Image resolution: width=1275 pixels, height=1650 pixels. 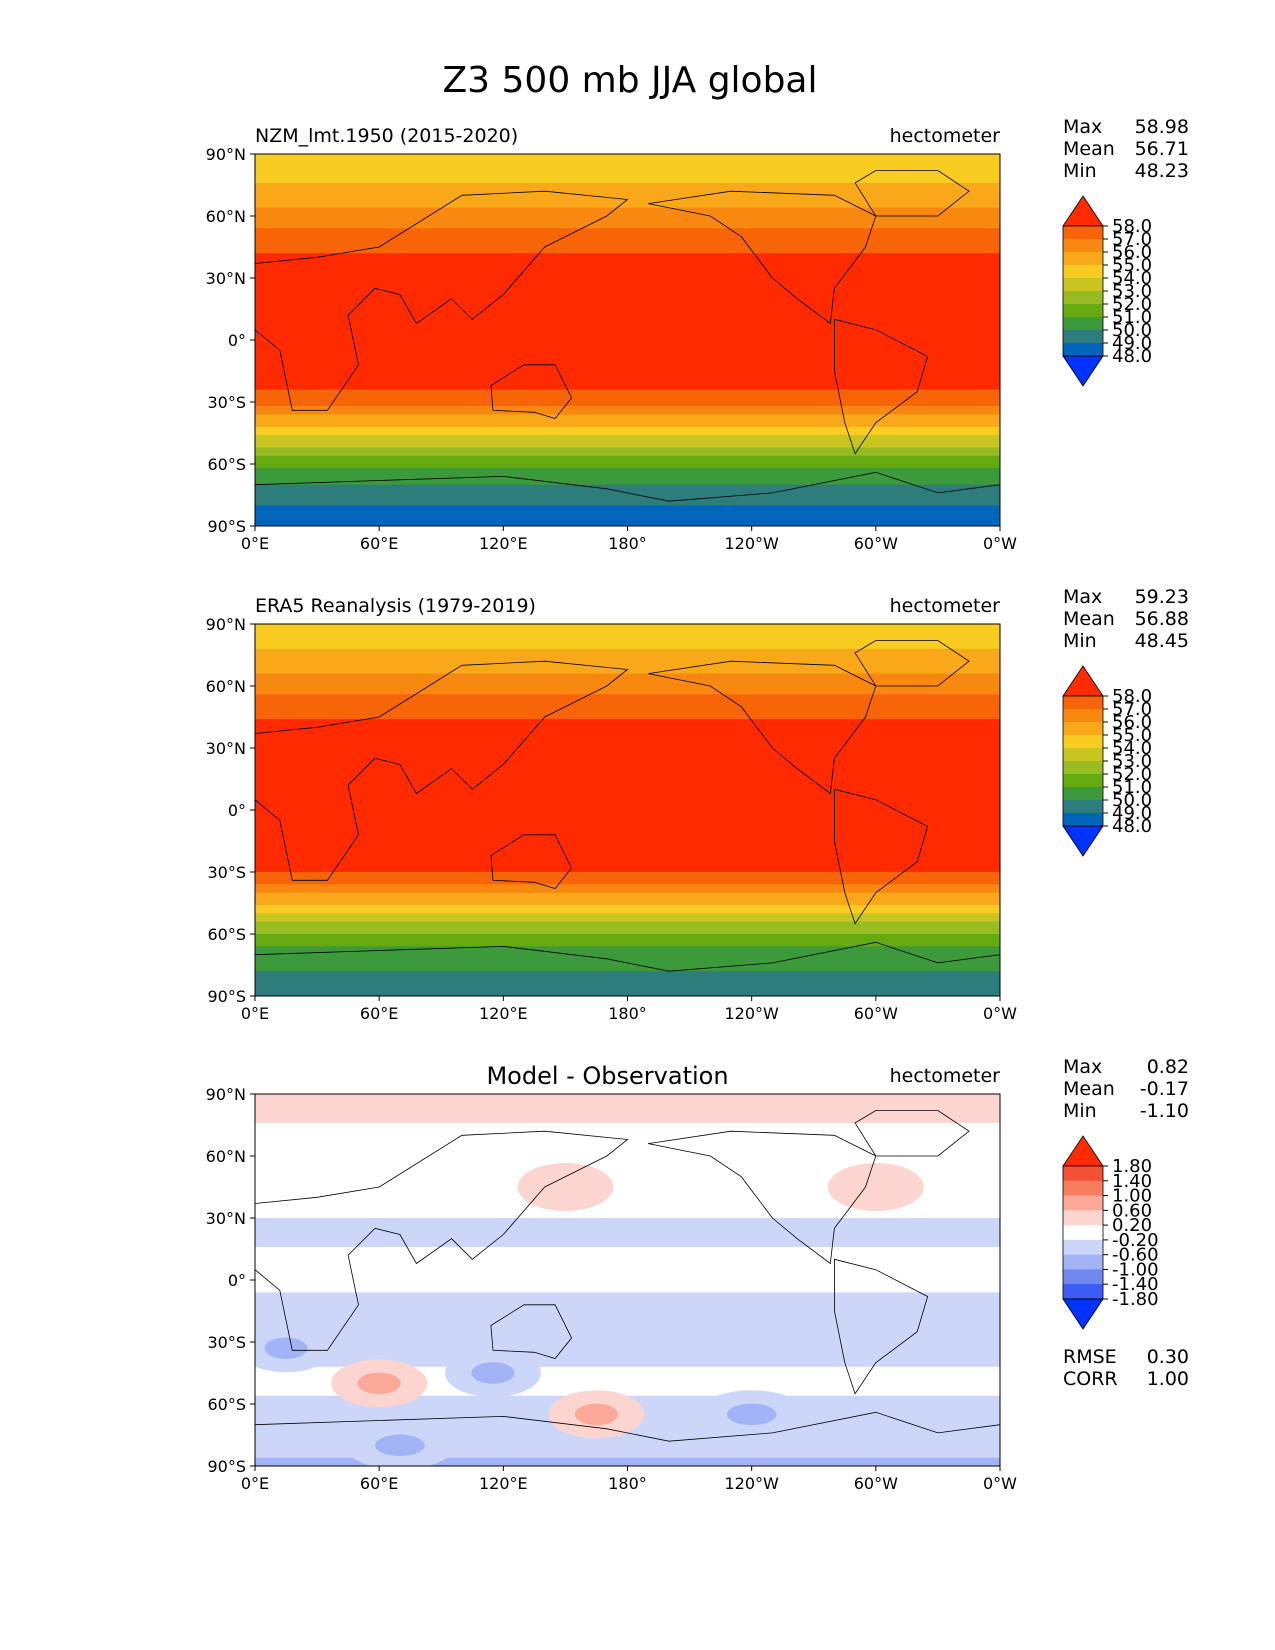 What do you see at coordinates (255, 1483) in the screenshot?
I see `lon-tick-label: 0°E` at bounding box center [255, 1483].